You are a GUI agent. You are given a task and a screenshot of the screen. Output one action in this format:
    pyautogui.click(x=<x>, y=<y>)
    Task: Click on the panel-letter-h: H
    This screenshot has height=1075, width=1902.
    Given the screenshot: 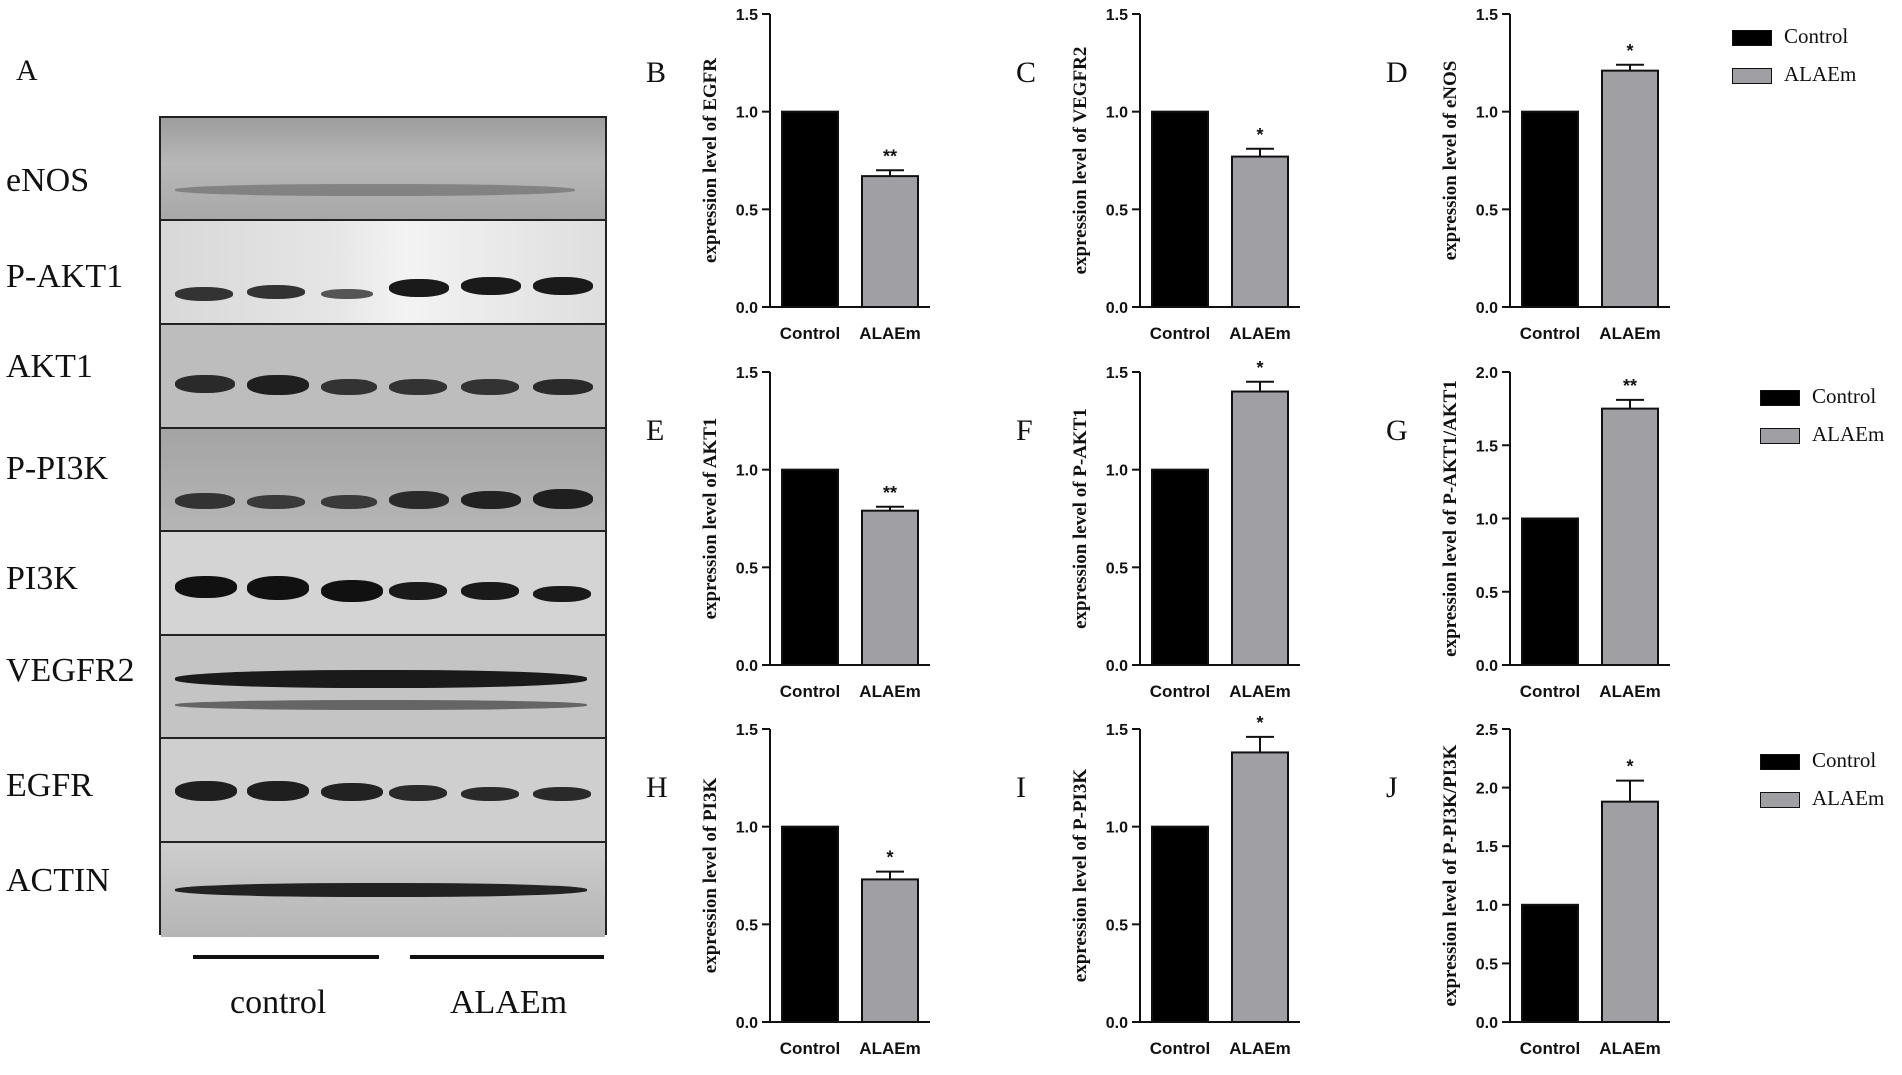 What is the action you would take?
    pyautogui.click(x=657, y=787)
    